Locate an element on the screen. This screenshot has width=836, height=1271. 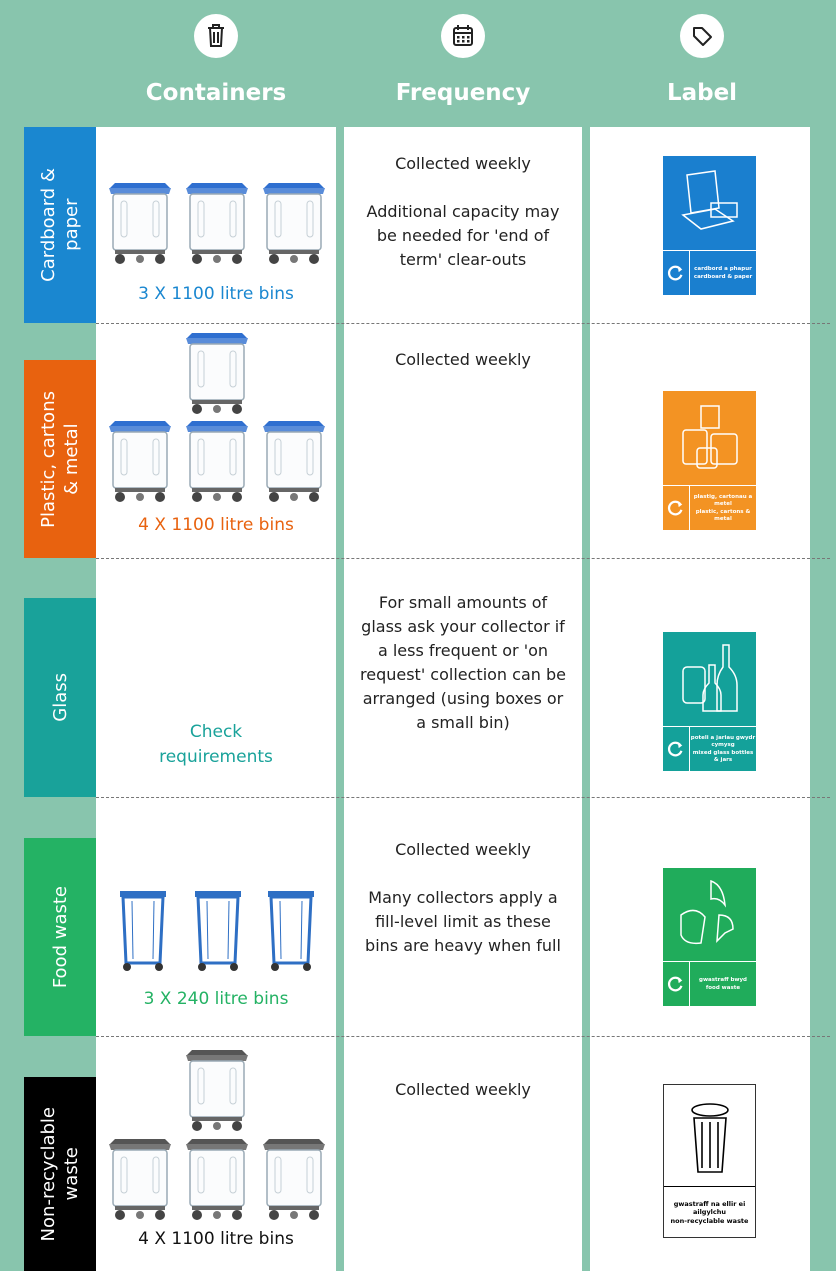
category-line: Glass is located at coordinates (60, 697).